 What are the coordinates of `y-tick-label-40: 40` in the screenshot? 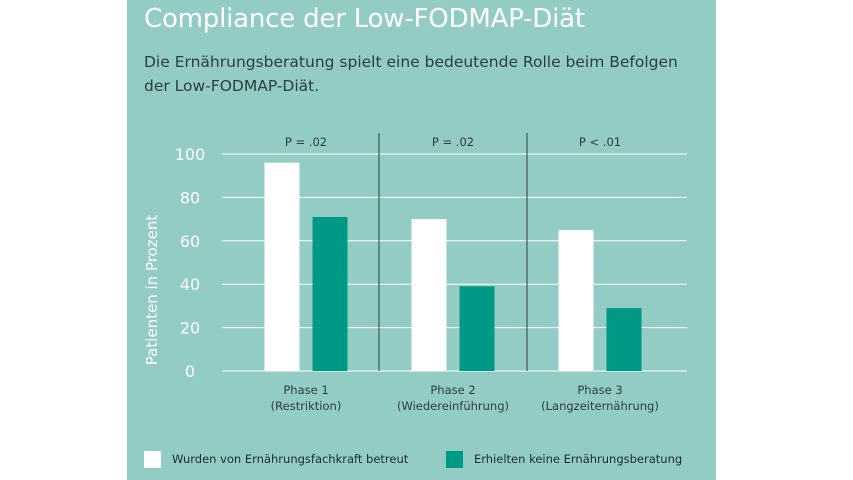 It's located at (190, 284).